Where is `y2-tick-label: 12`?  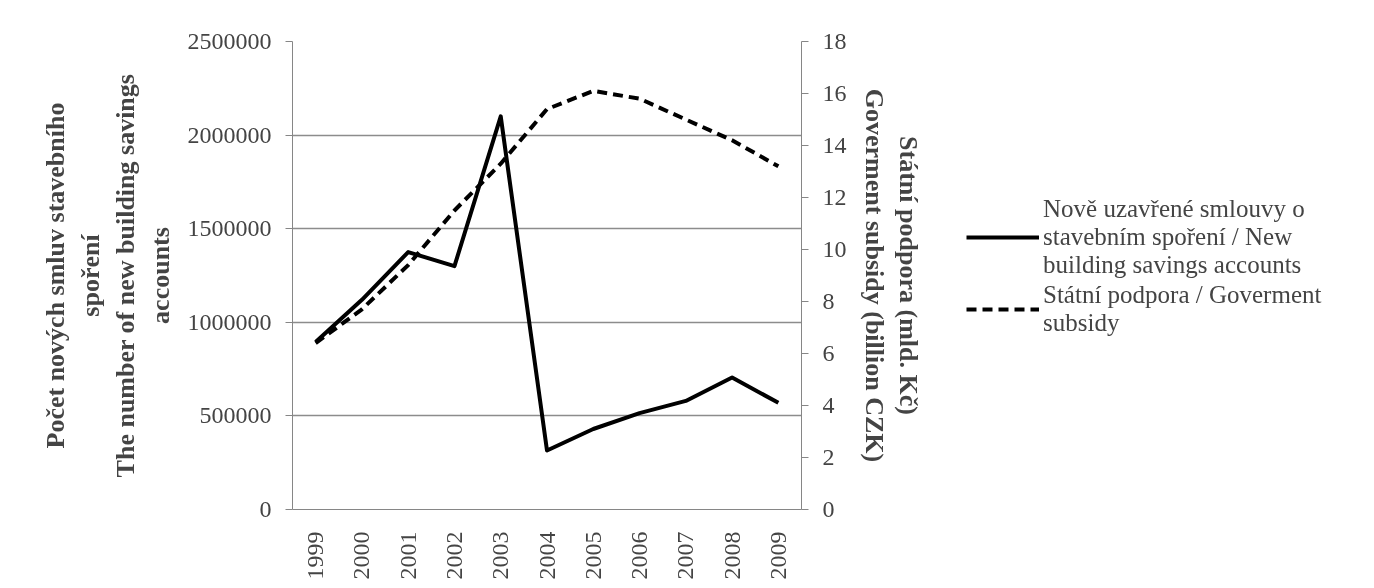 y2-tick-label: 12 is located at coordinates (834, 197).